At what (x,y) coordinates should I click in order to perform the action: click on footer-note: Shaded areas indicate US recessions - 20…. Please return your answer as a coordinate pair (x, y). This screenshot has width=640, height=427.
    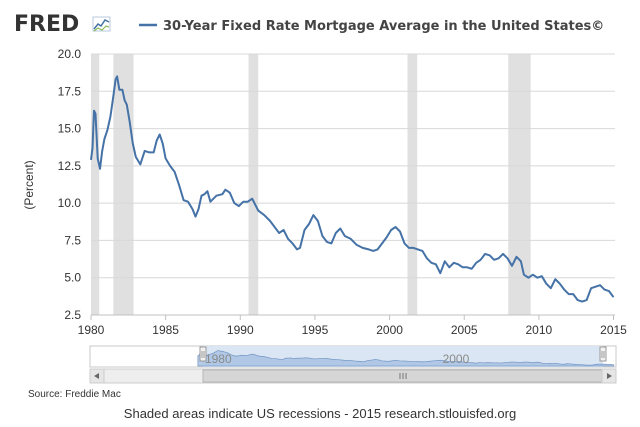
    Looking at the image, I should click on (320, 413).